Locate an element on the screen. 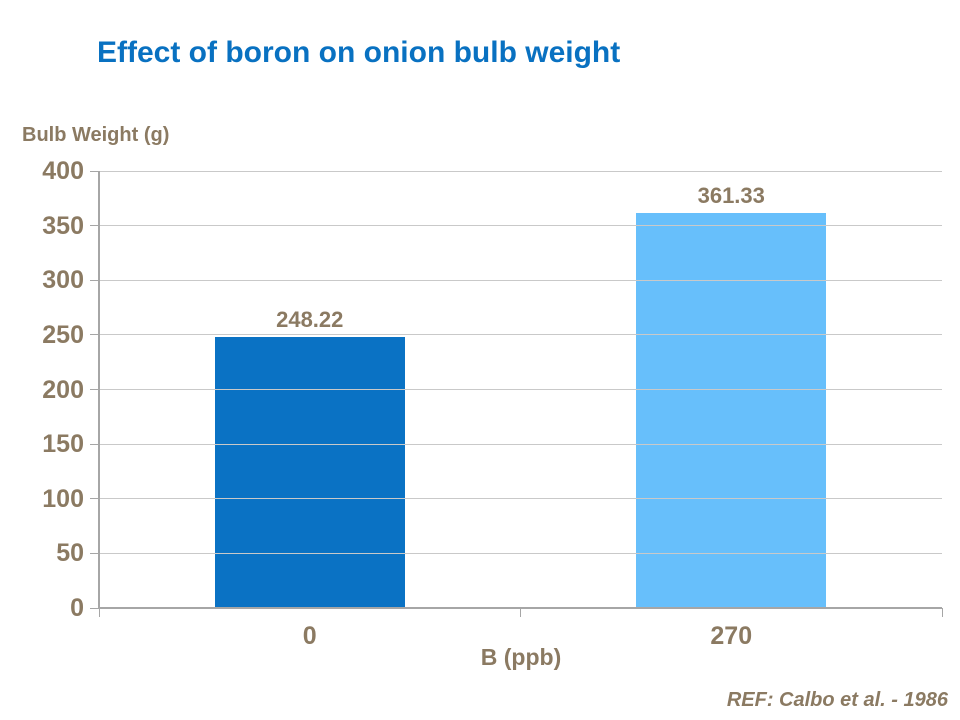  y-tick-label: 400 is located at coordinates (63, 171).